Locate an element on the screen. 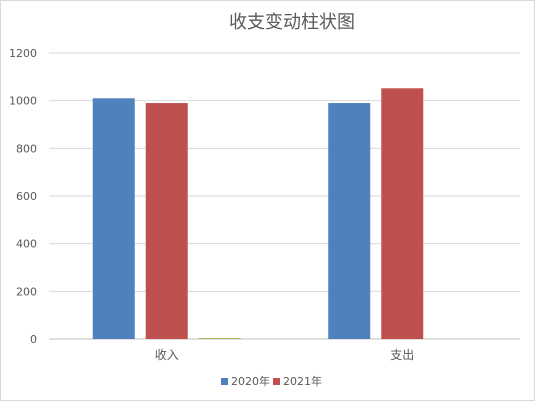 This screenshot has width=535, height=401. chart-title: 收支变动柱状图 is located at coordinates (292, 22).